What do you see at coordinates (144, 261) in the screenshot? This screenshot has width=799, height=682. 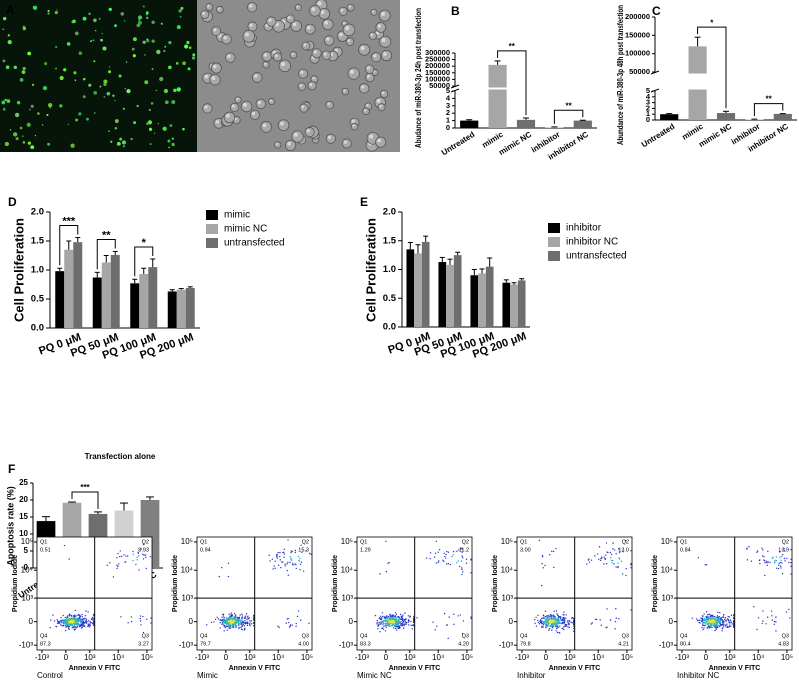 I see `significance-bracket` at bounding box center [144, 261].